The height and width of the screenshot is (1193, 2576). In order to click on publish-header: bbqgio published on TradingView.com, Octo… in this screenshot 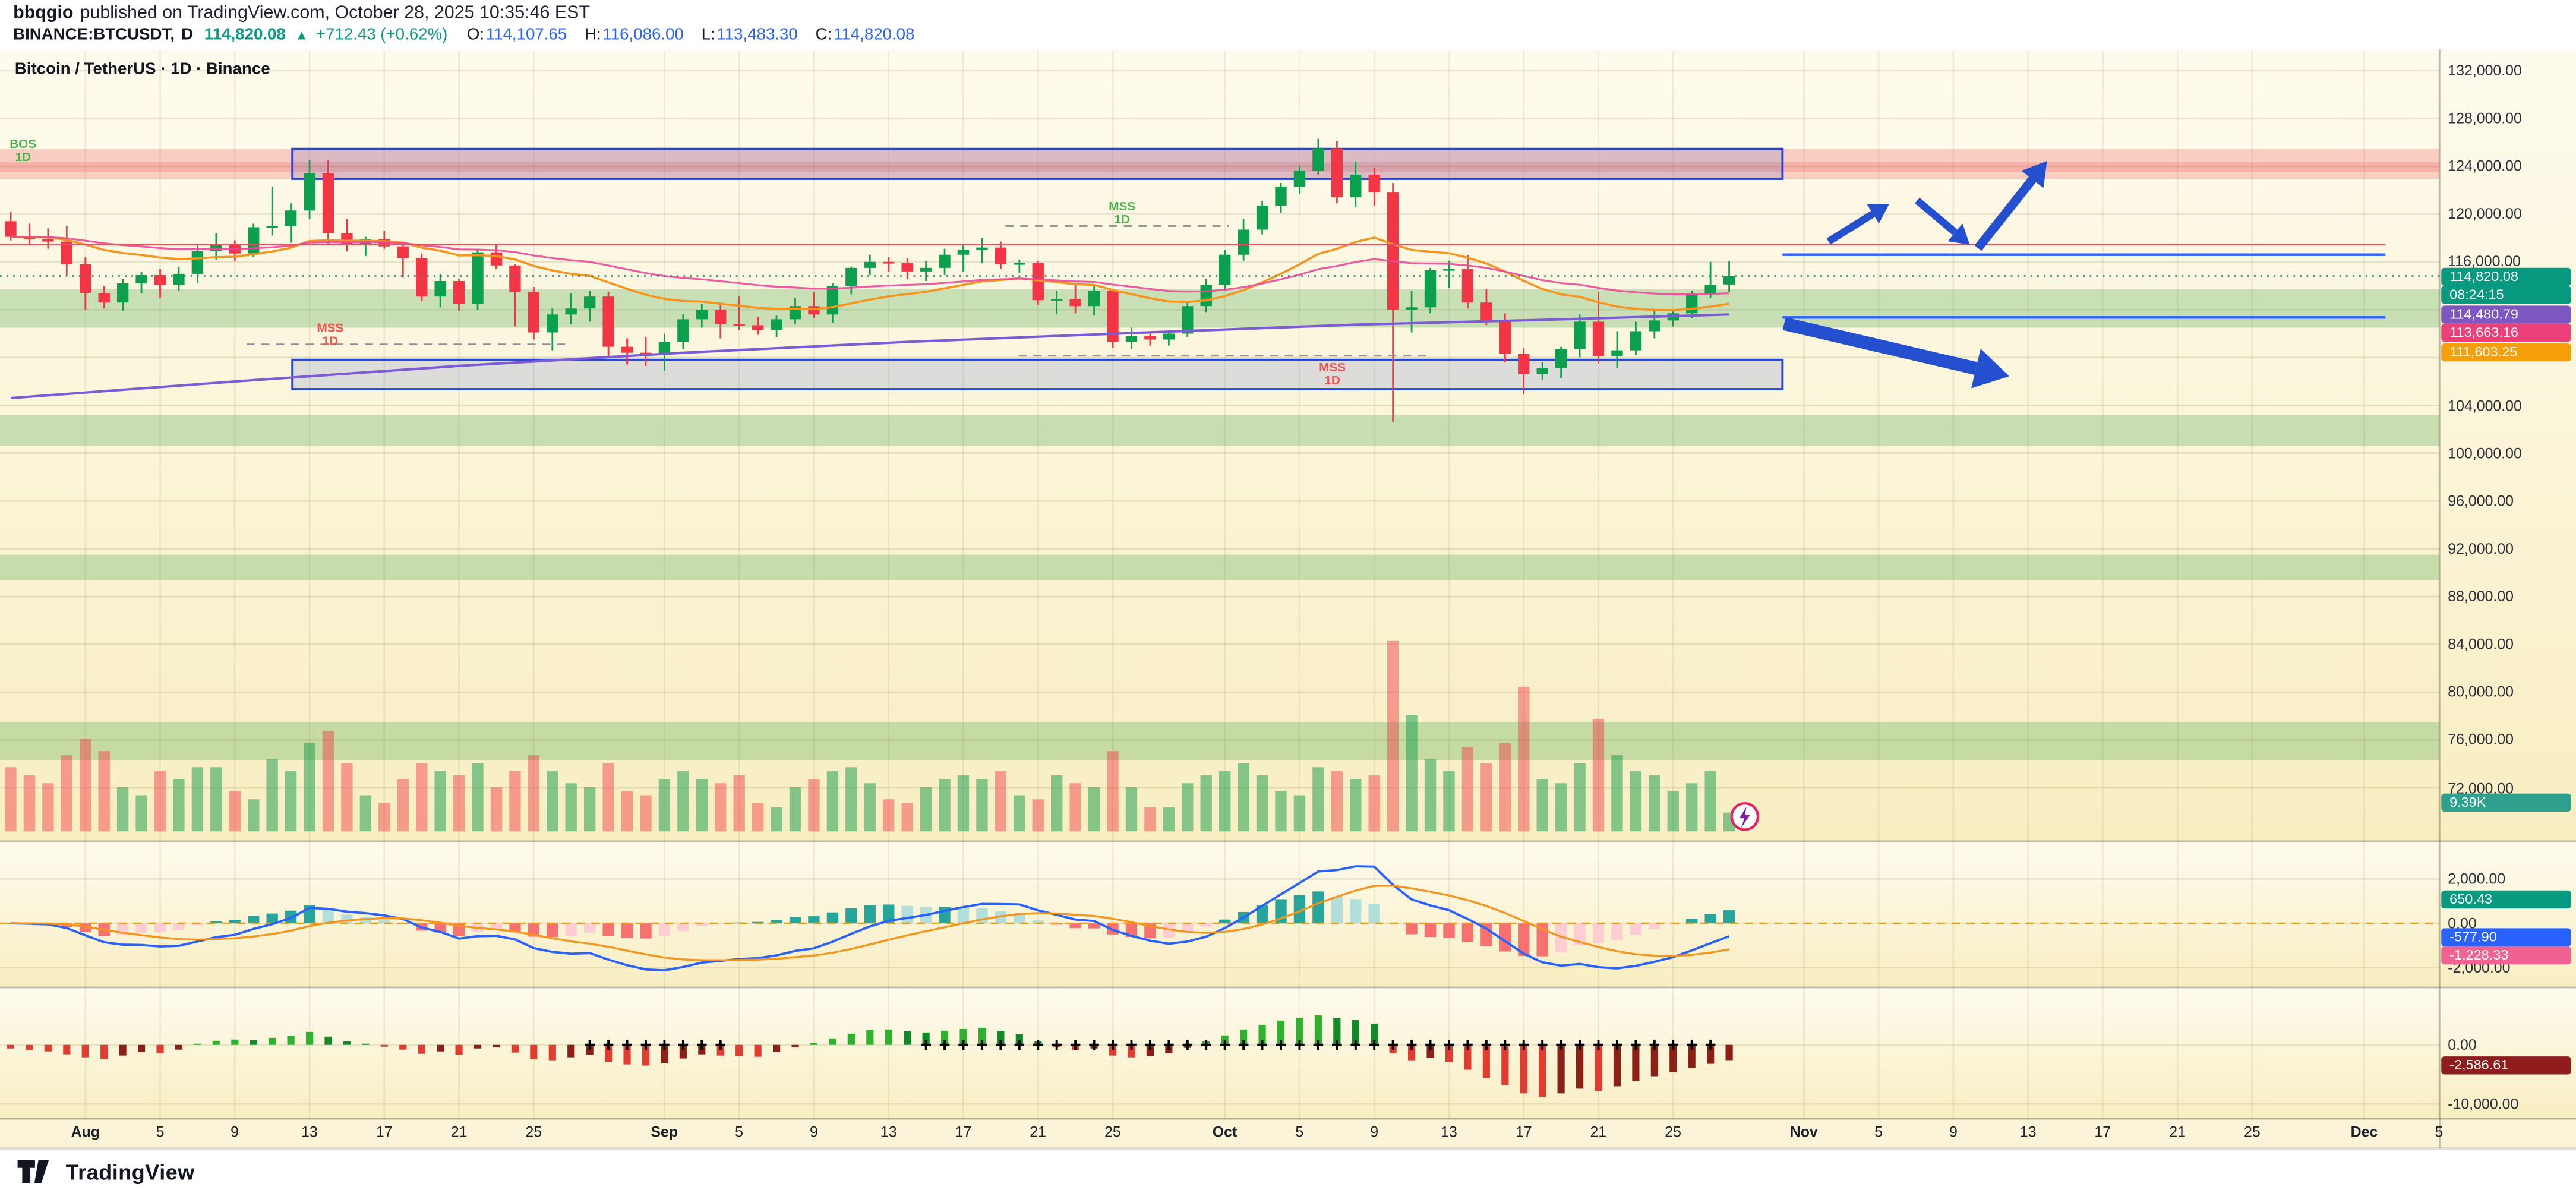, I will do `click(1288, 24)`.